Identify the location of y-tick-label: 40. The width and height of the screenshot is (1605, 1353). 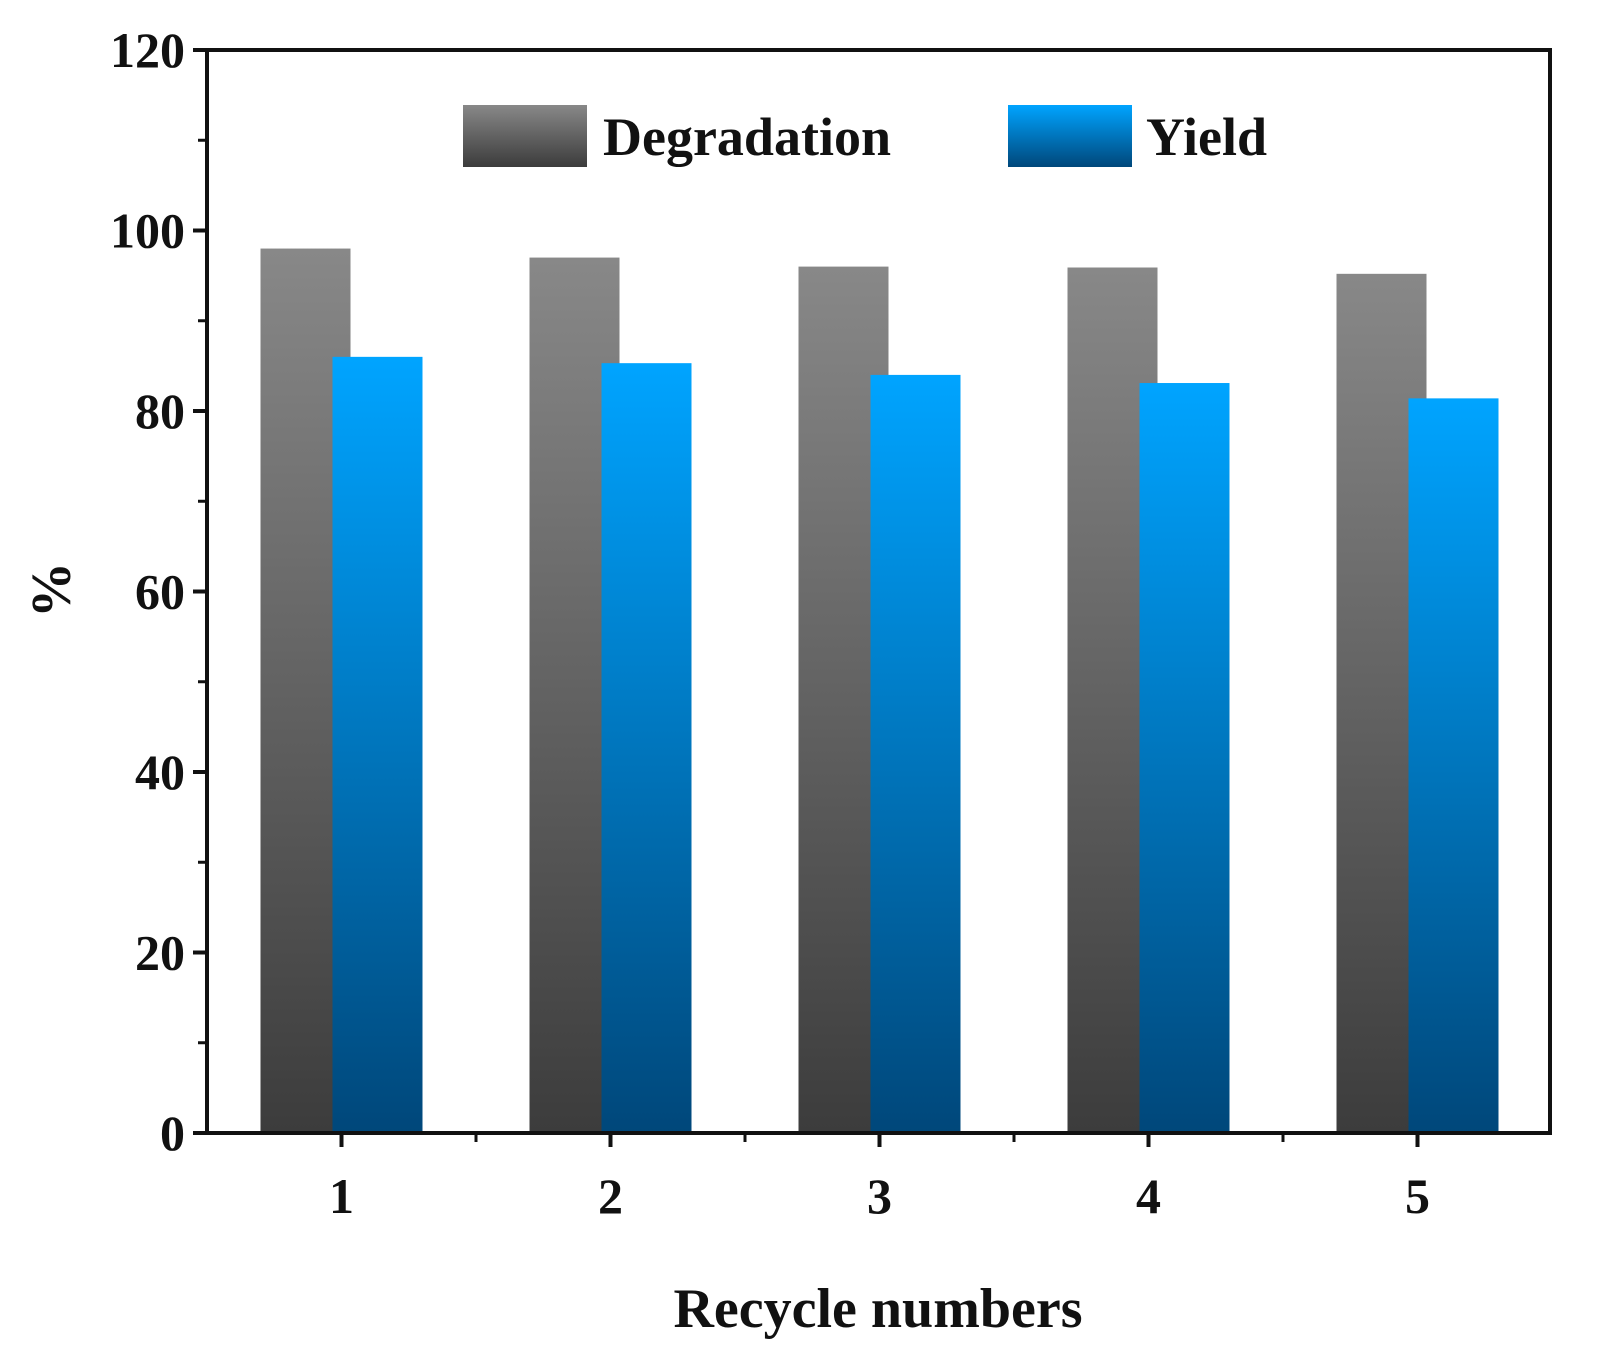
(160, 772).